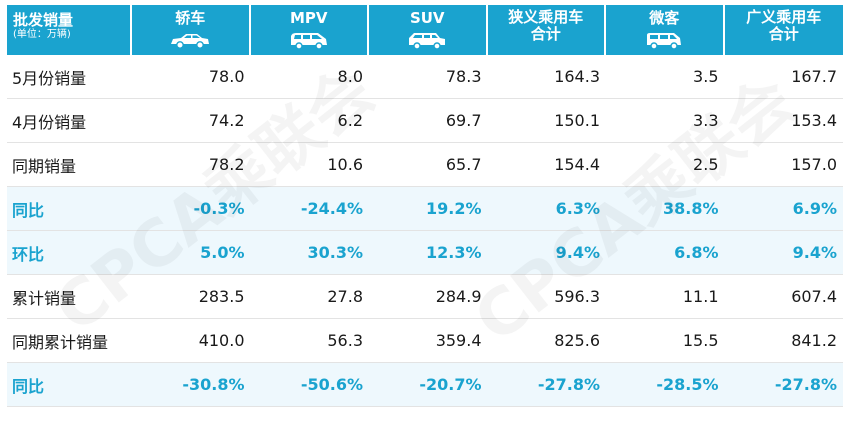 Image resolution: width=850 pixels, height=423 pixels. I want to click on table-cell: 19.2%, so click(428, 209).